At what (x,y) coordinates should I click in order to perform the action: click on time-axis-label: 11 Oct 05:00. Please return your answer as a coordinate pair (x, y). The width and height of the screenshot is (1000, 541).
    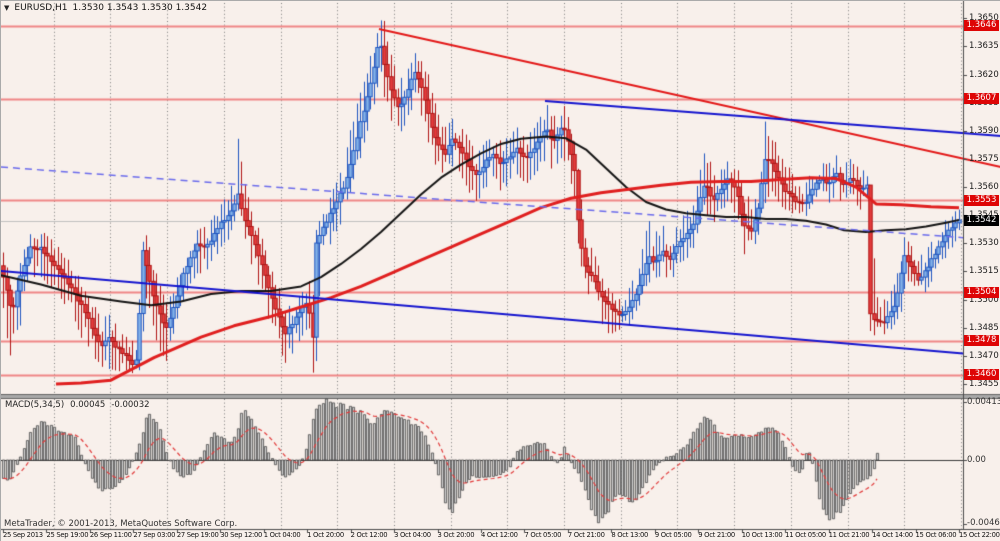
    Looking at the image, I should click on (805, 535).